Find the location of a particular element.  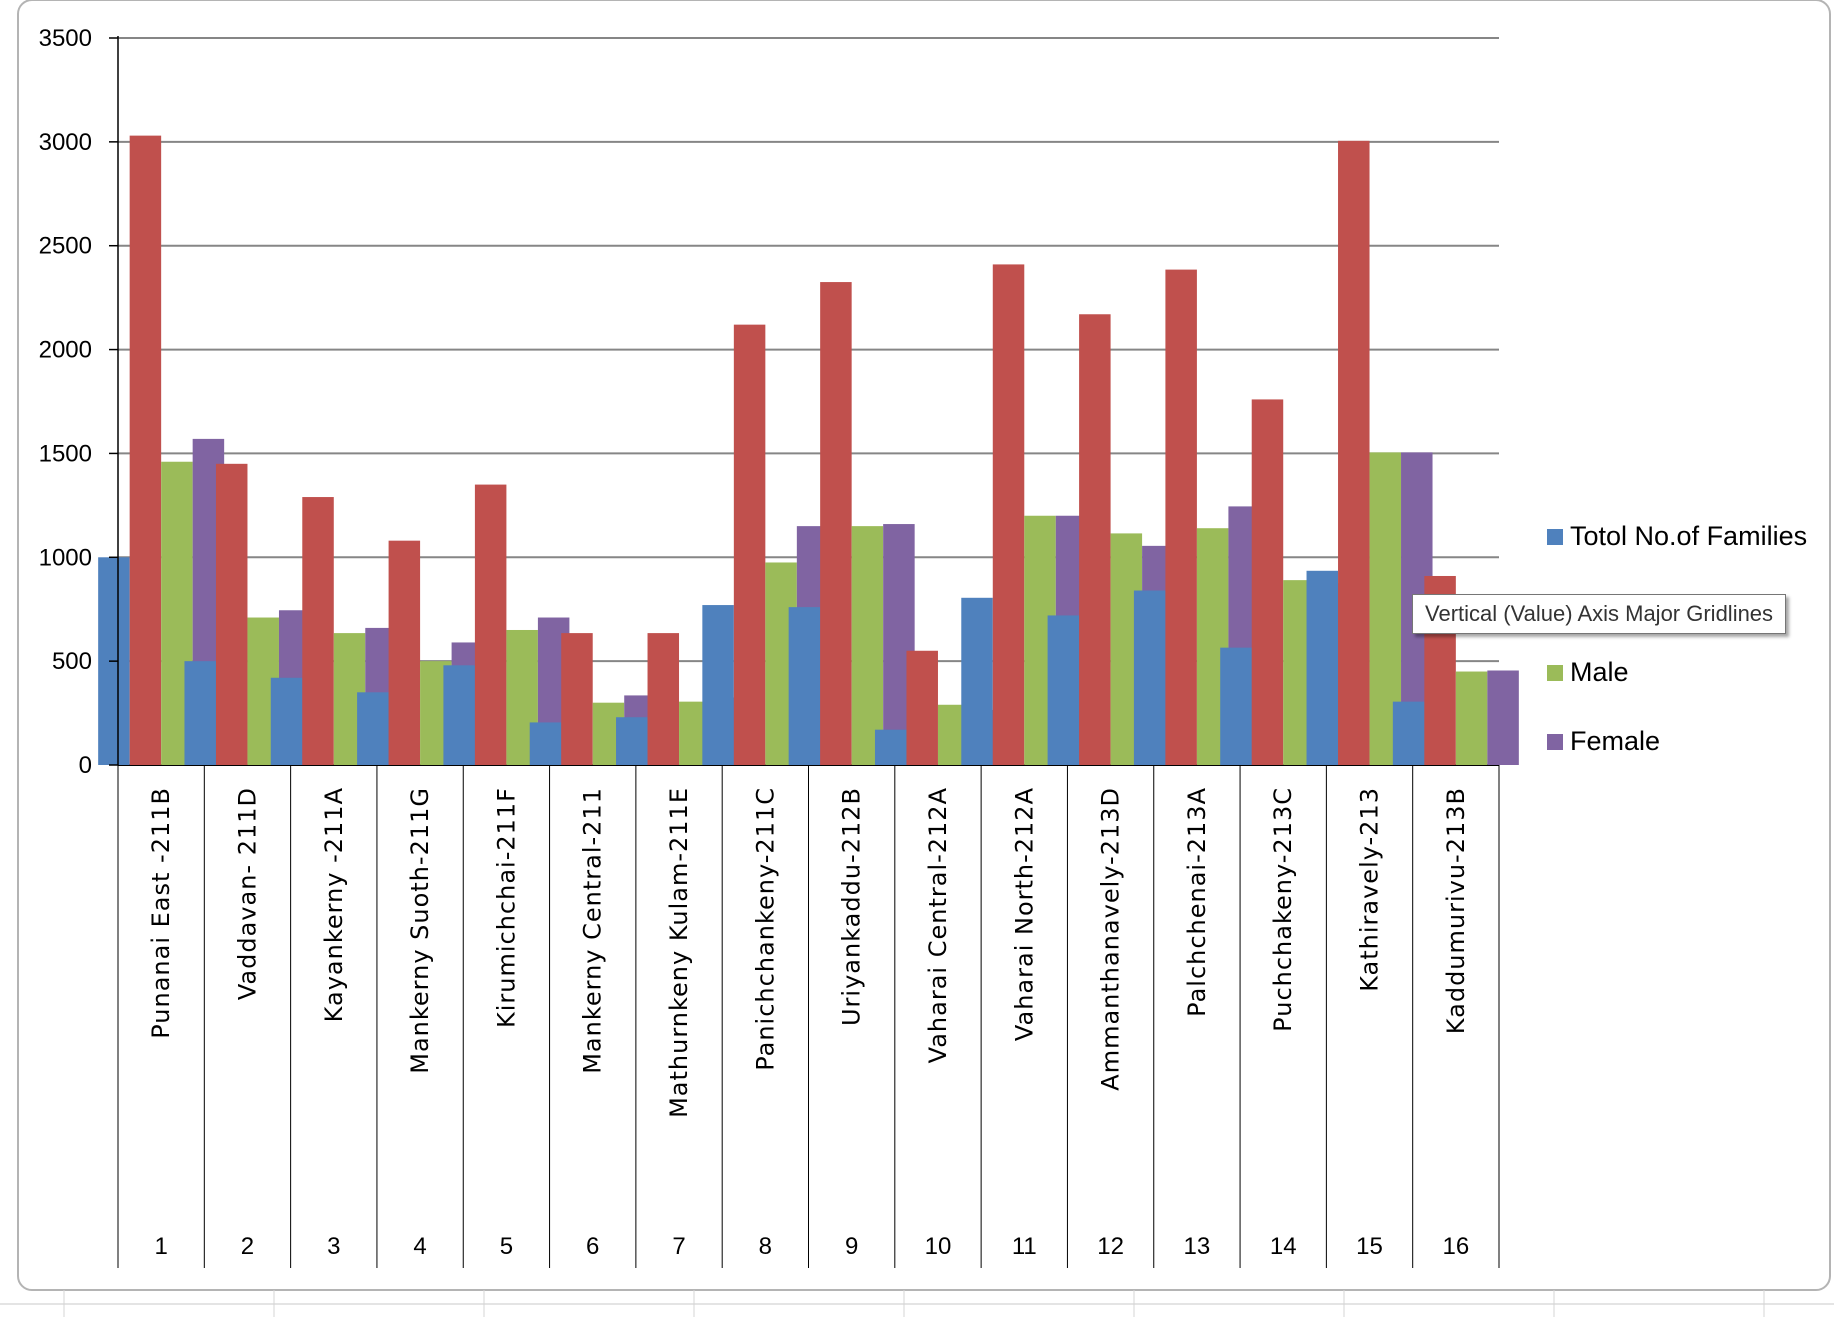

y-tick-label: 500 is located at coordinates (72, 661).